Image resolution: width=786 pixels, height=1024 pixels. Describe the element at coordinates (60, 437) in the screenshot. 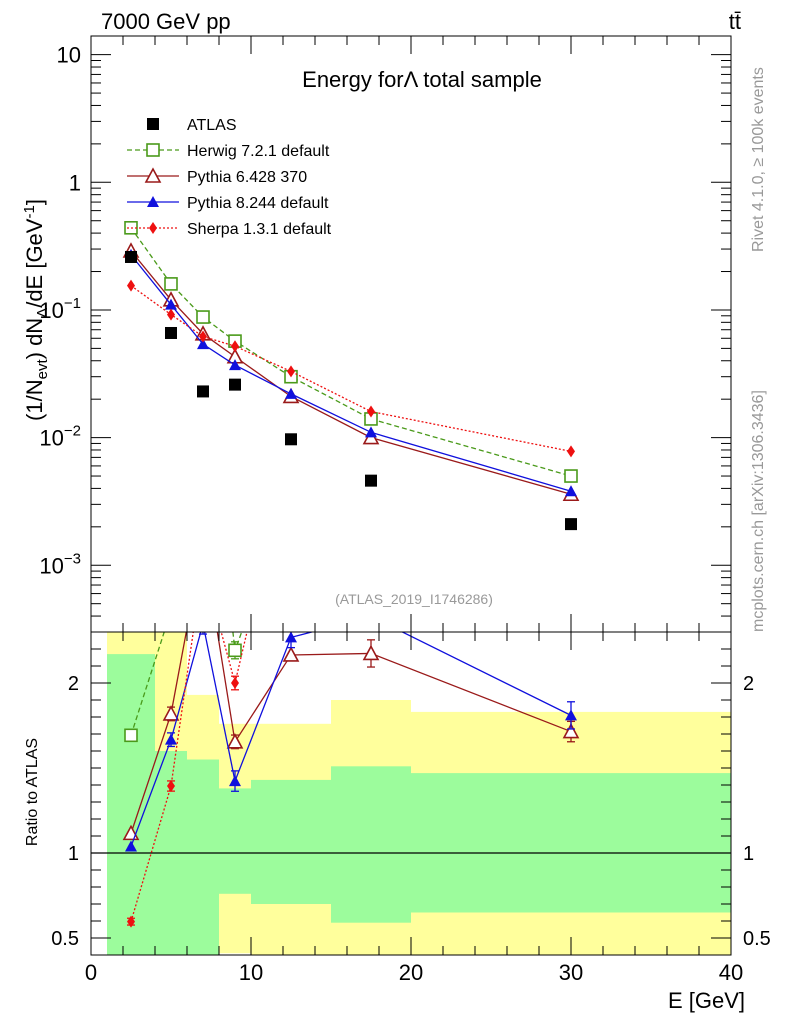

I see `y-tick-label-3: 10⁻²` at that location.